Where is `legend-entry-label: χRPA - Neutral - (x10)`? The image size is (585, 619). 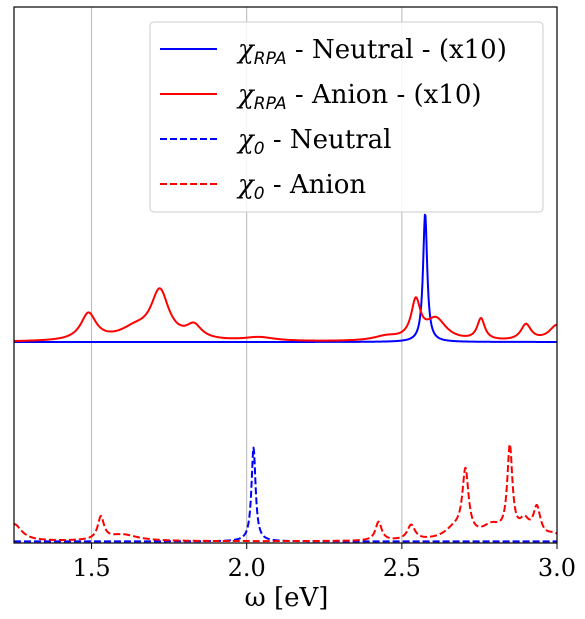 legend-entry-label: χRPA - Neutral - (x10) is located at coordinates (371, 52).